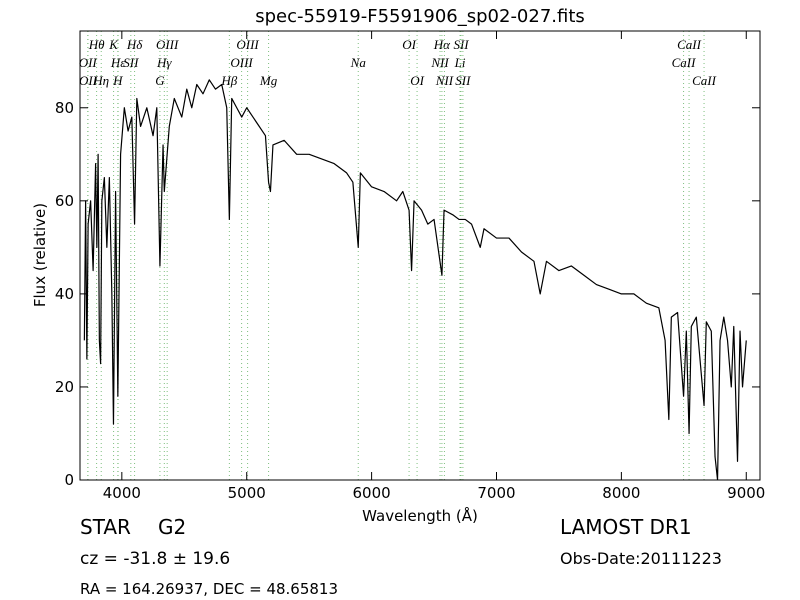  What do you see at coordinates (134, 44) in the screenshot?
I see `spectral-line-label: Hδ` at bounding box center [134, 44].